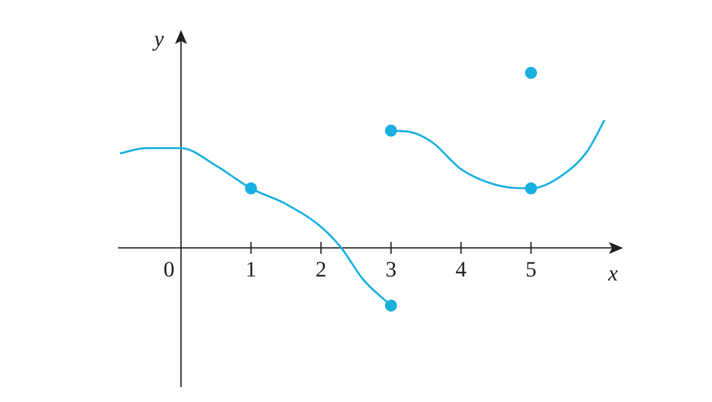 Image resolution: width=712 pixels, height=402 pixels. Describe the element at coordinates (391, 269) in the screenshot. I see `x-tick-label: 3` at that location.